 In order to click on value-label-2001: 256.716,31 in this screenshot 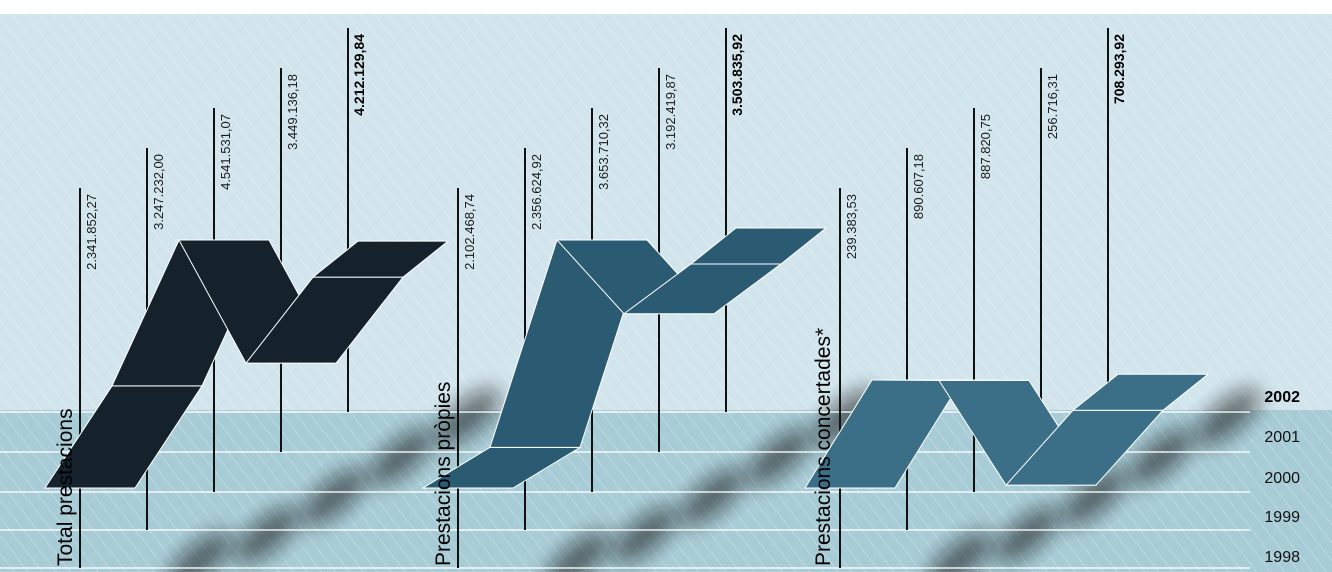, I will do `click(1052, 106)`.